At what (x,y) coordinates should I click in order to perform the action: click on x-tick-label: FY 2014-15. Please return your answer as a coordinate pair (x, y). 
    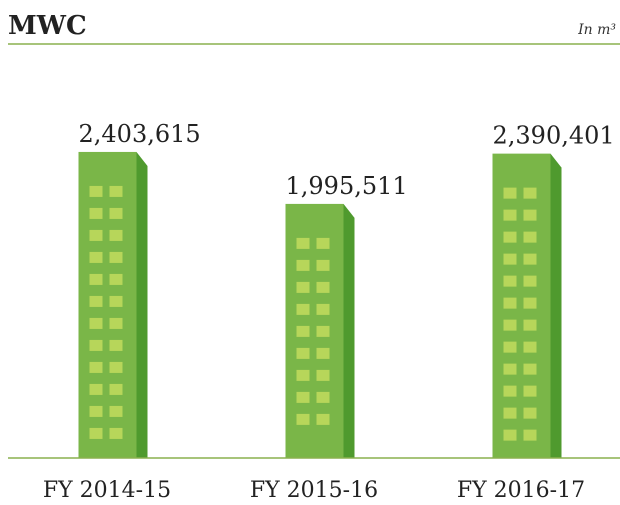
    Looking at the image, I should click on (107, 490).